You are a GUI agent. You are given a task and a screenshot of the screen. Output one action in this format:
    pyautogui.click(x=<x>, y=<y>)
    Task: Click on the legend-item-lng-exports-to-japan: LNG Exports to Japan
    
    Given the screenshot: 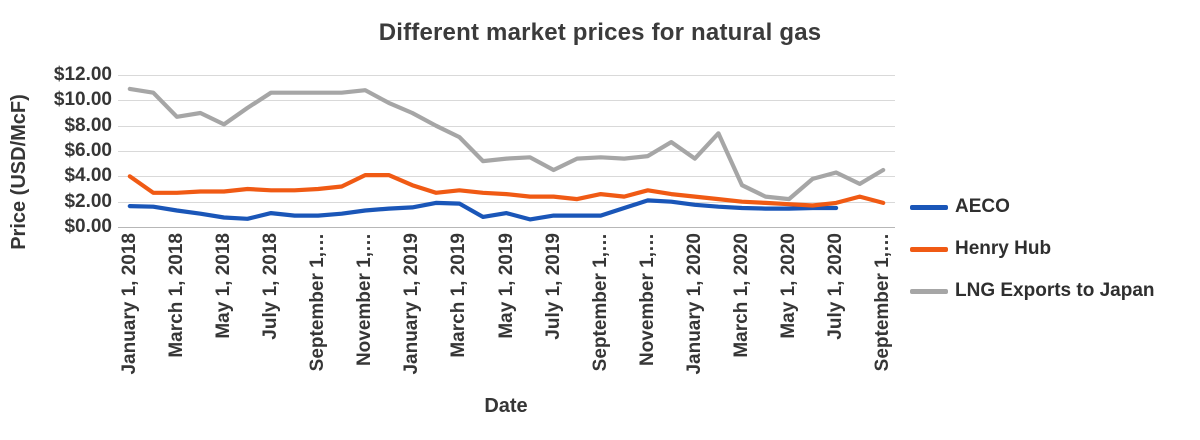 What is the action you would take?
    pyautogui.click(x=1032, y=291)
    